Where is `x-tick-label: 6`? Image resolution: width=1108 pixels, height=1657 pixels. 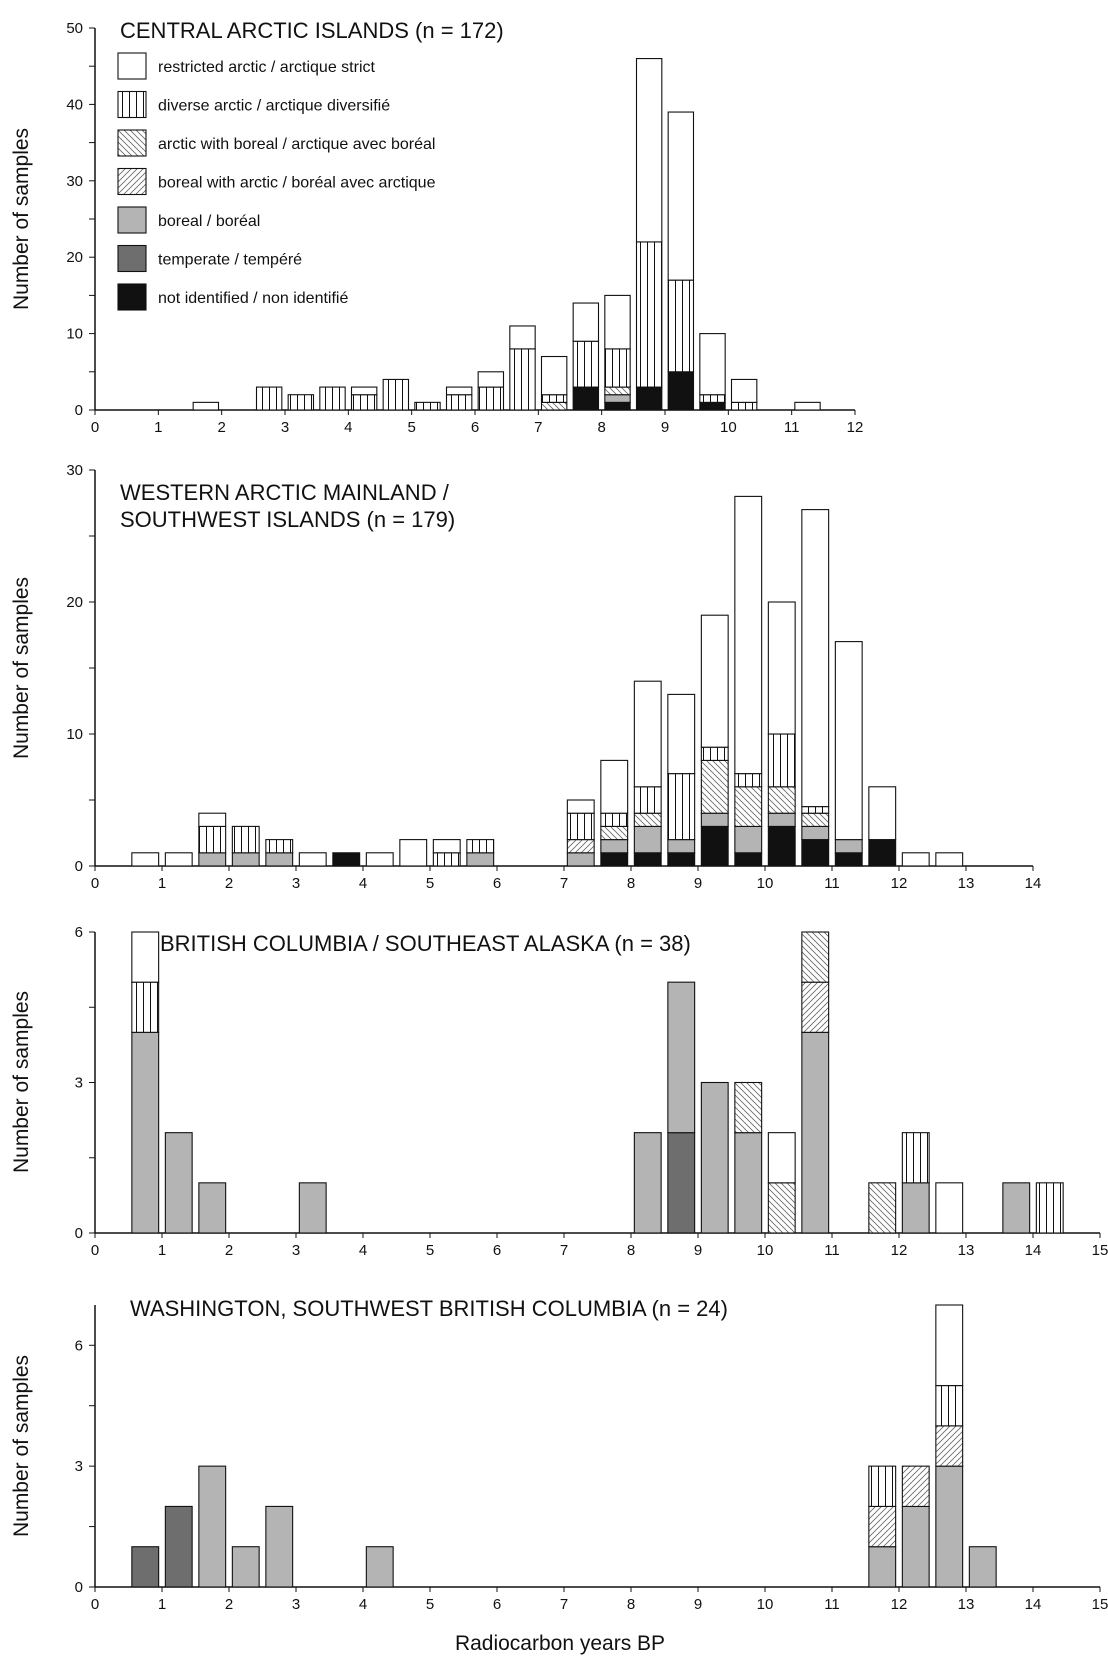 x-tick-label: 6 is located at coordinates (475, 427).